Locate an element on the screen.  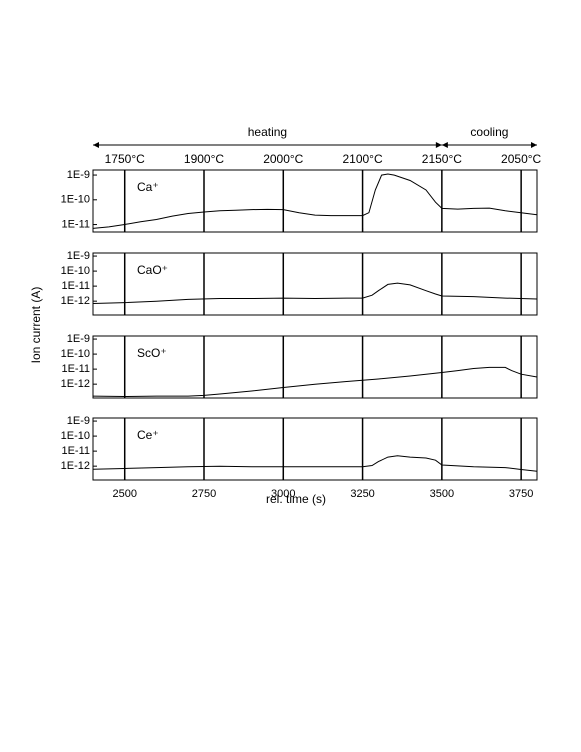
series-label: CaO⁺ is located at coordinates (152, 270).